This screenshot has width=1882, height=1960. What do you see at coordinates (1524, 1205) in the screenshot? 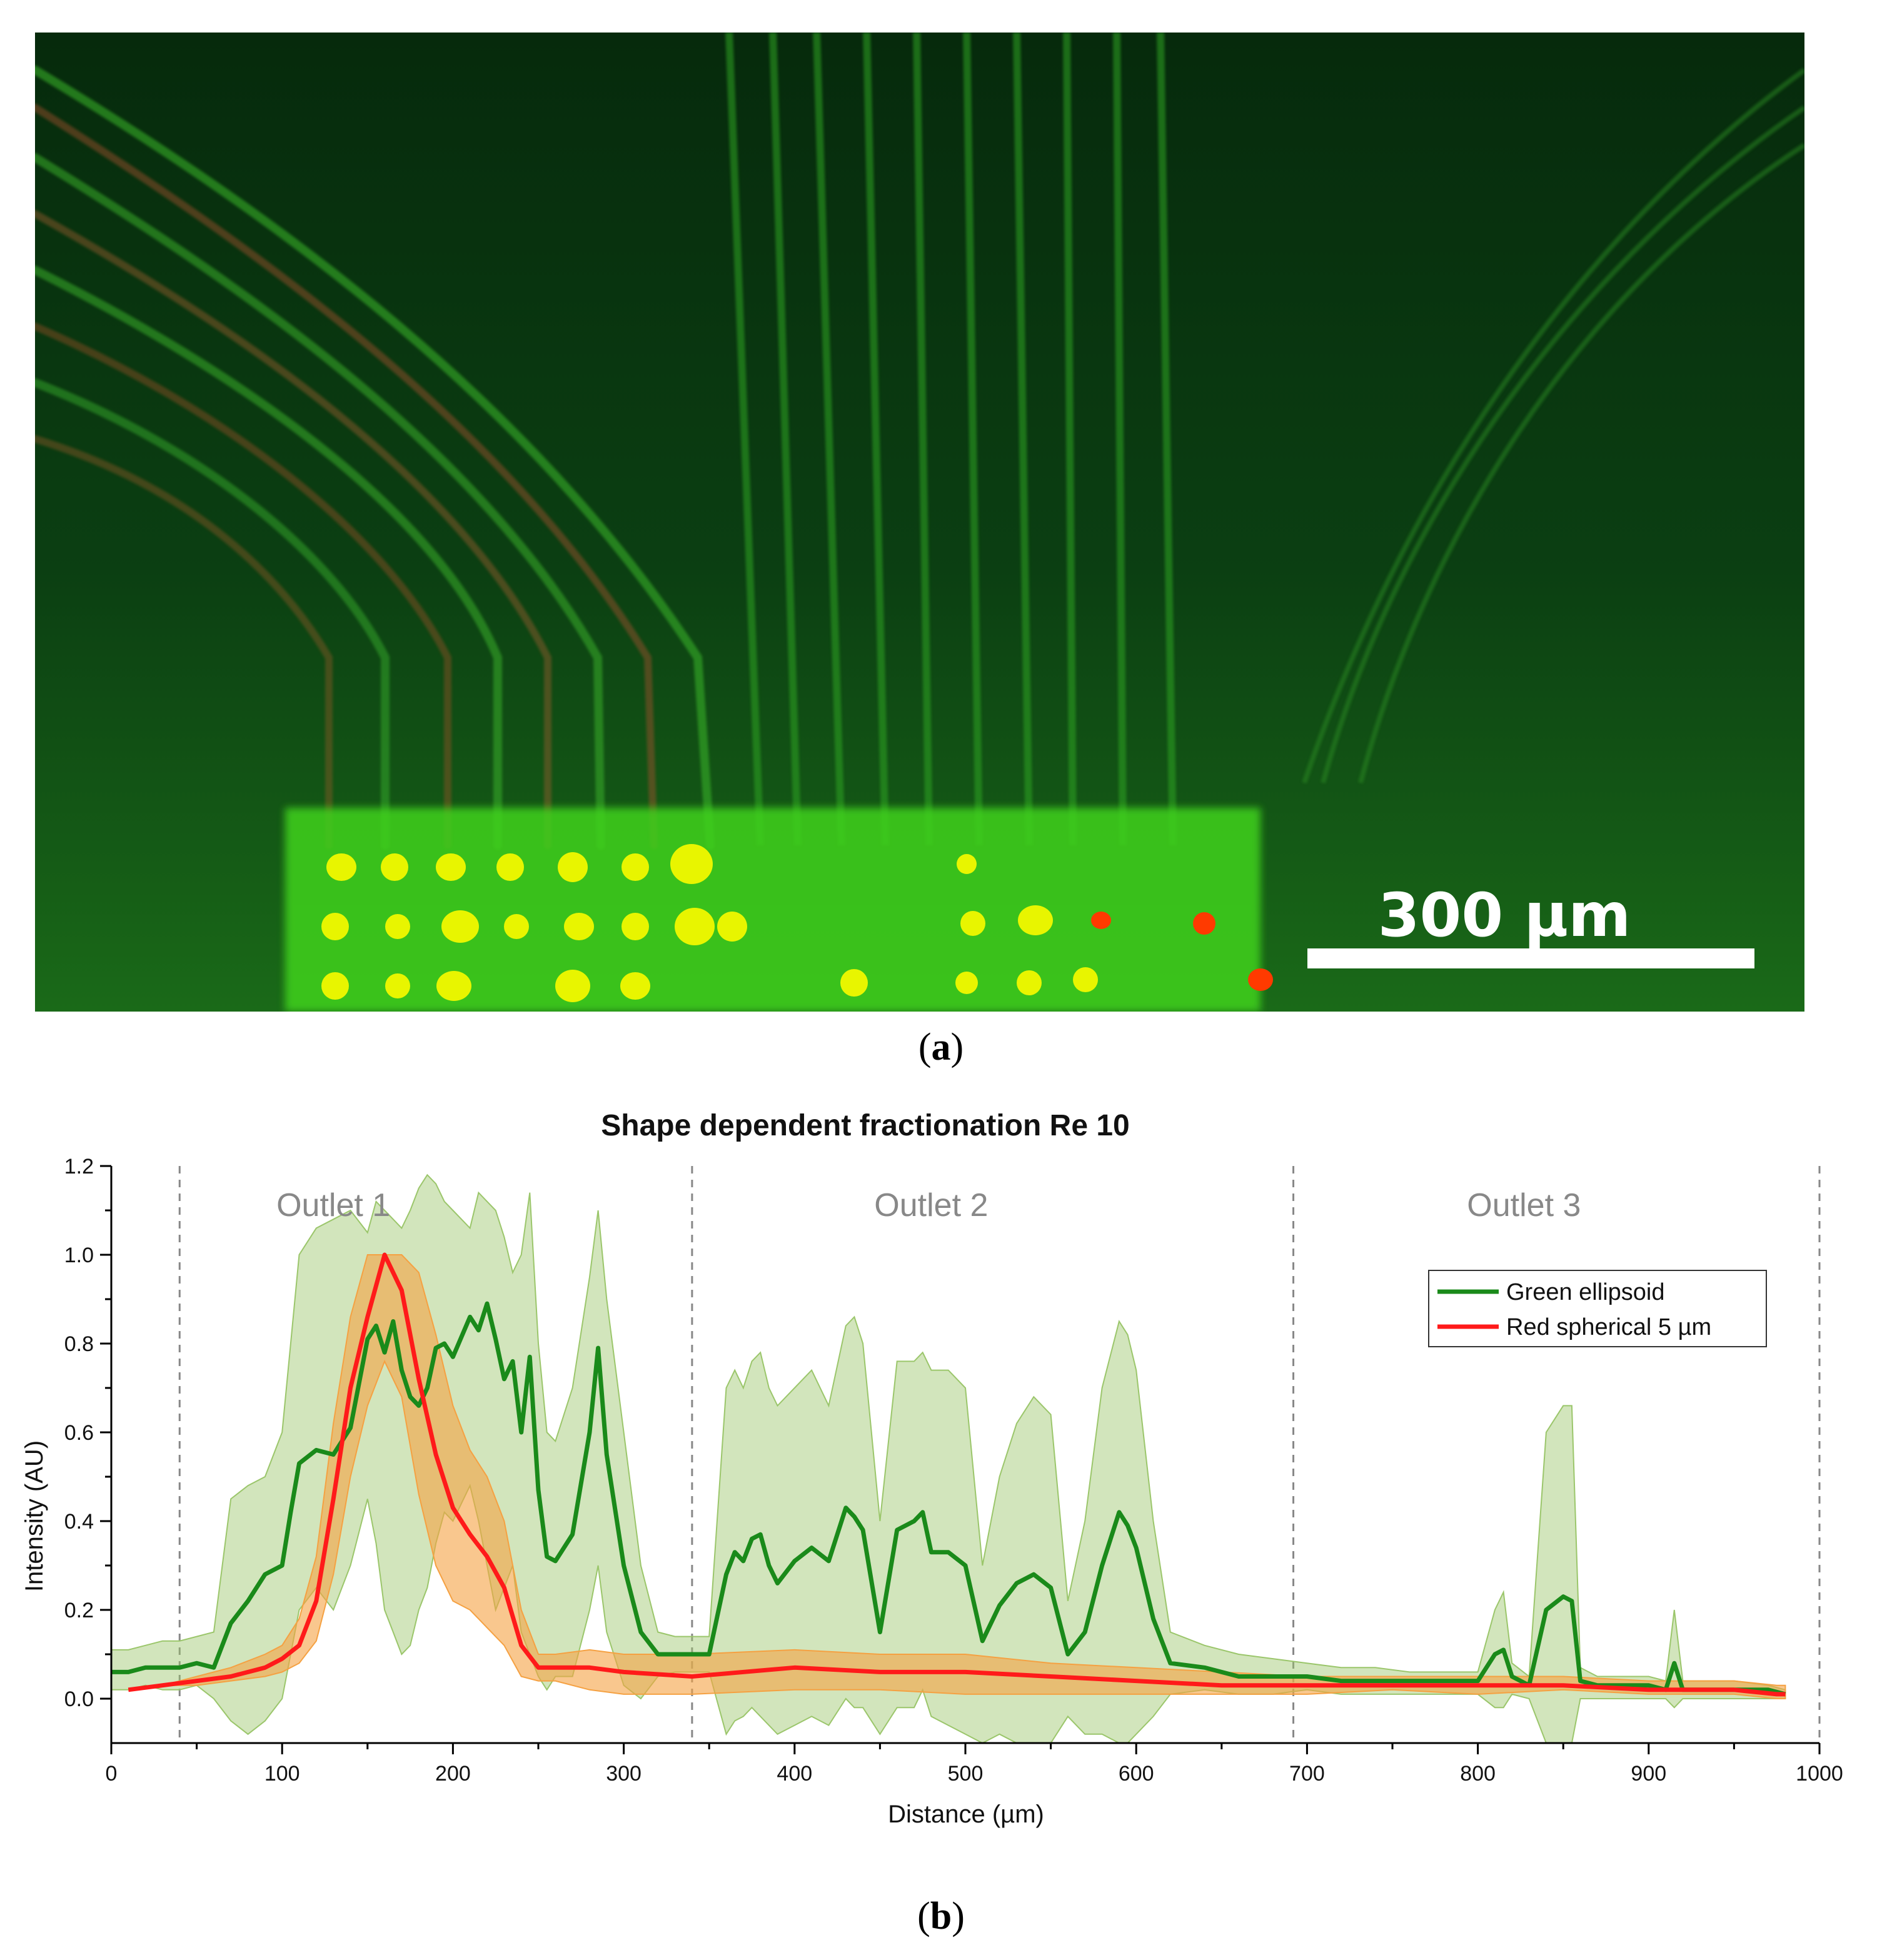
I see `outlet-label-2: Outlet 3` at bounding box center [1524, 1205].